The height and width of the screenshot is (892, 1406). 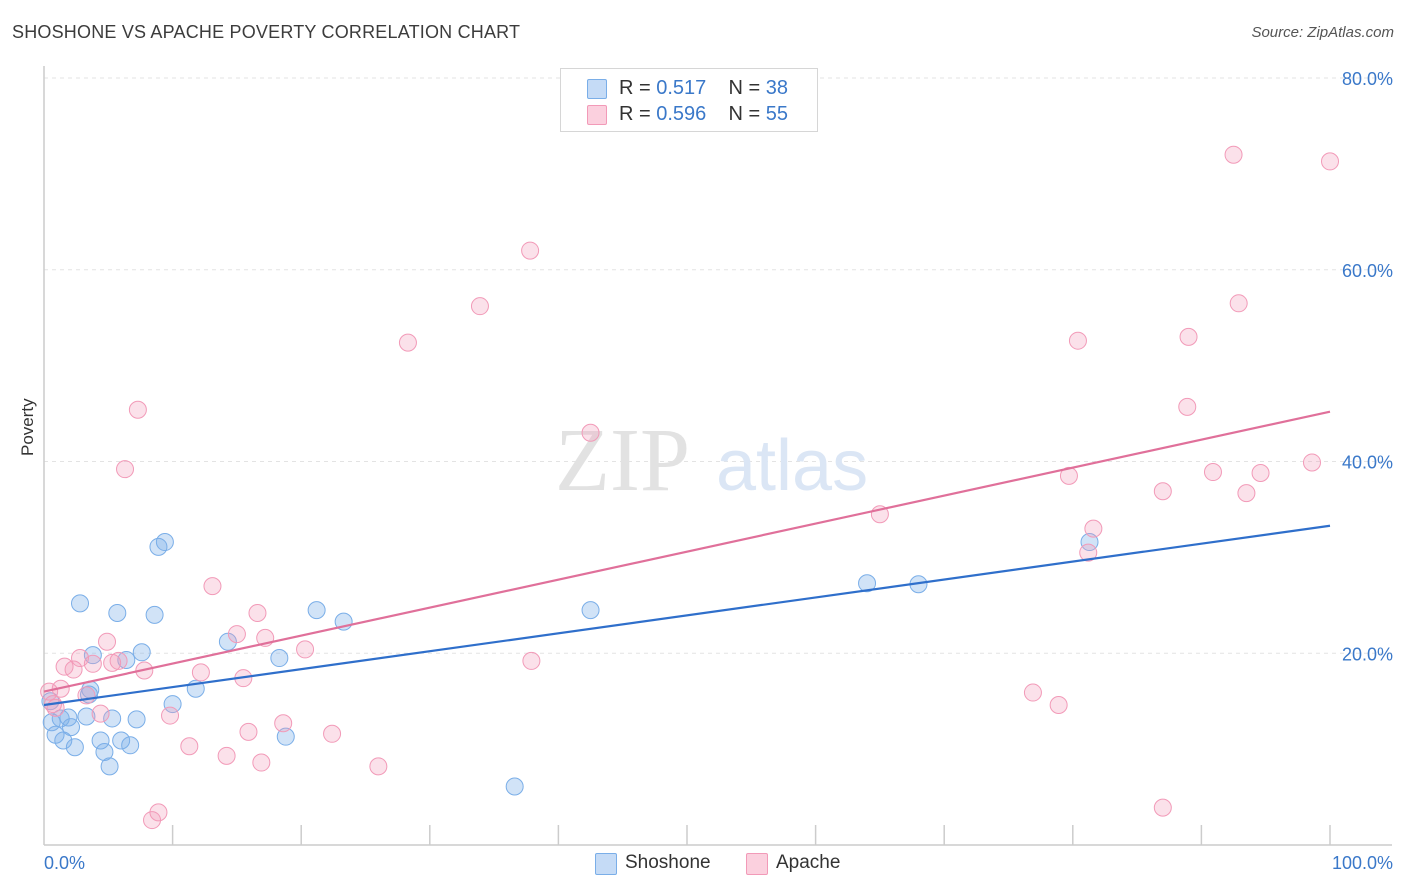 I want to click on y-tick-label: 60.0%, so click(x=1367, y=271).